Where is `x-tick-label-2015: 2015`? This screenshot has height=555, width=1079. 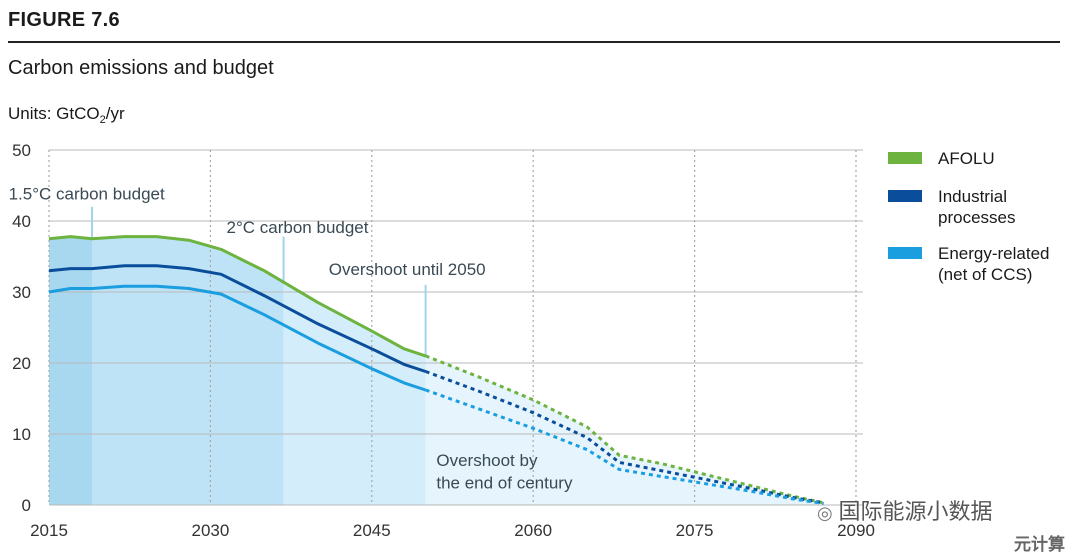
x-tick-label-2015: 2015 is located at coordinates (49, 530).